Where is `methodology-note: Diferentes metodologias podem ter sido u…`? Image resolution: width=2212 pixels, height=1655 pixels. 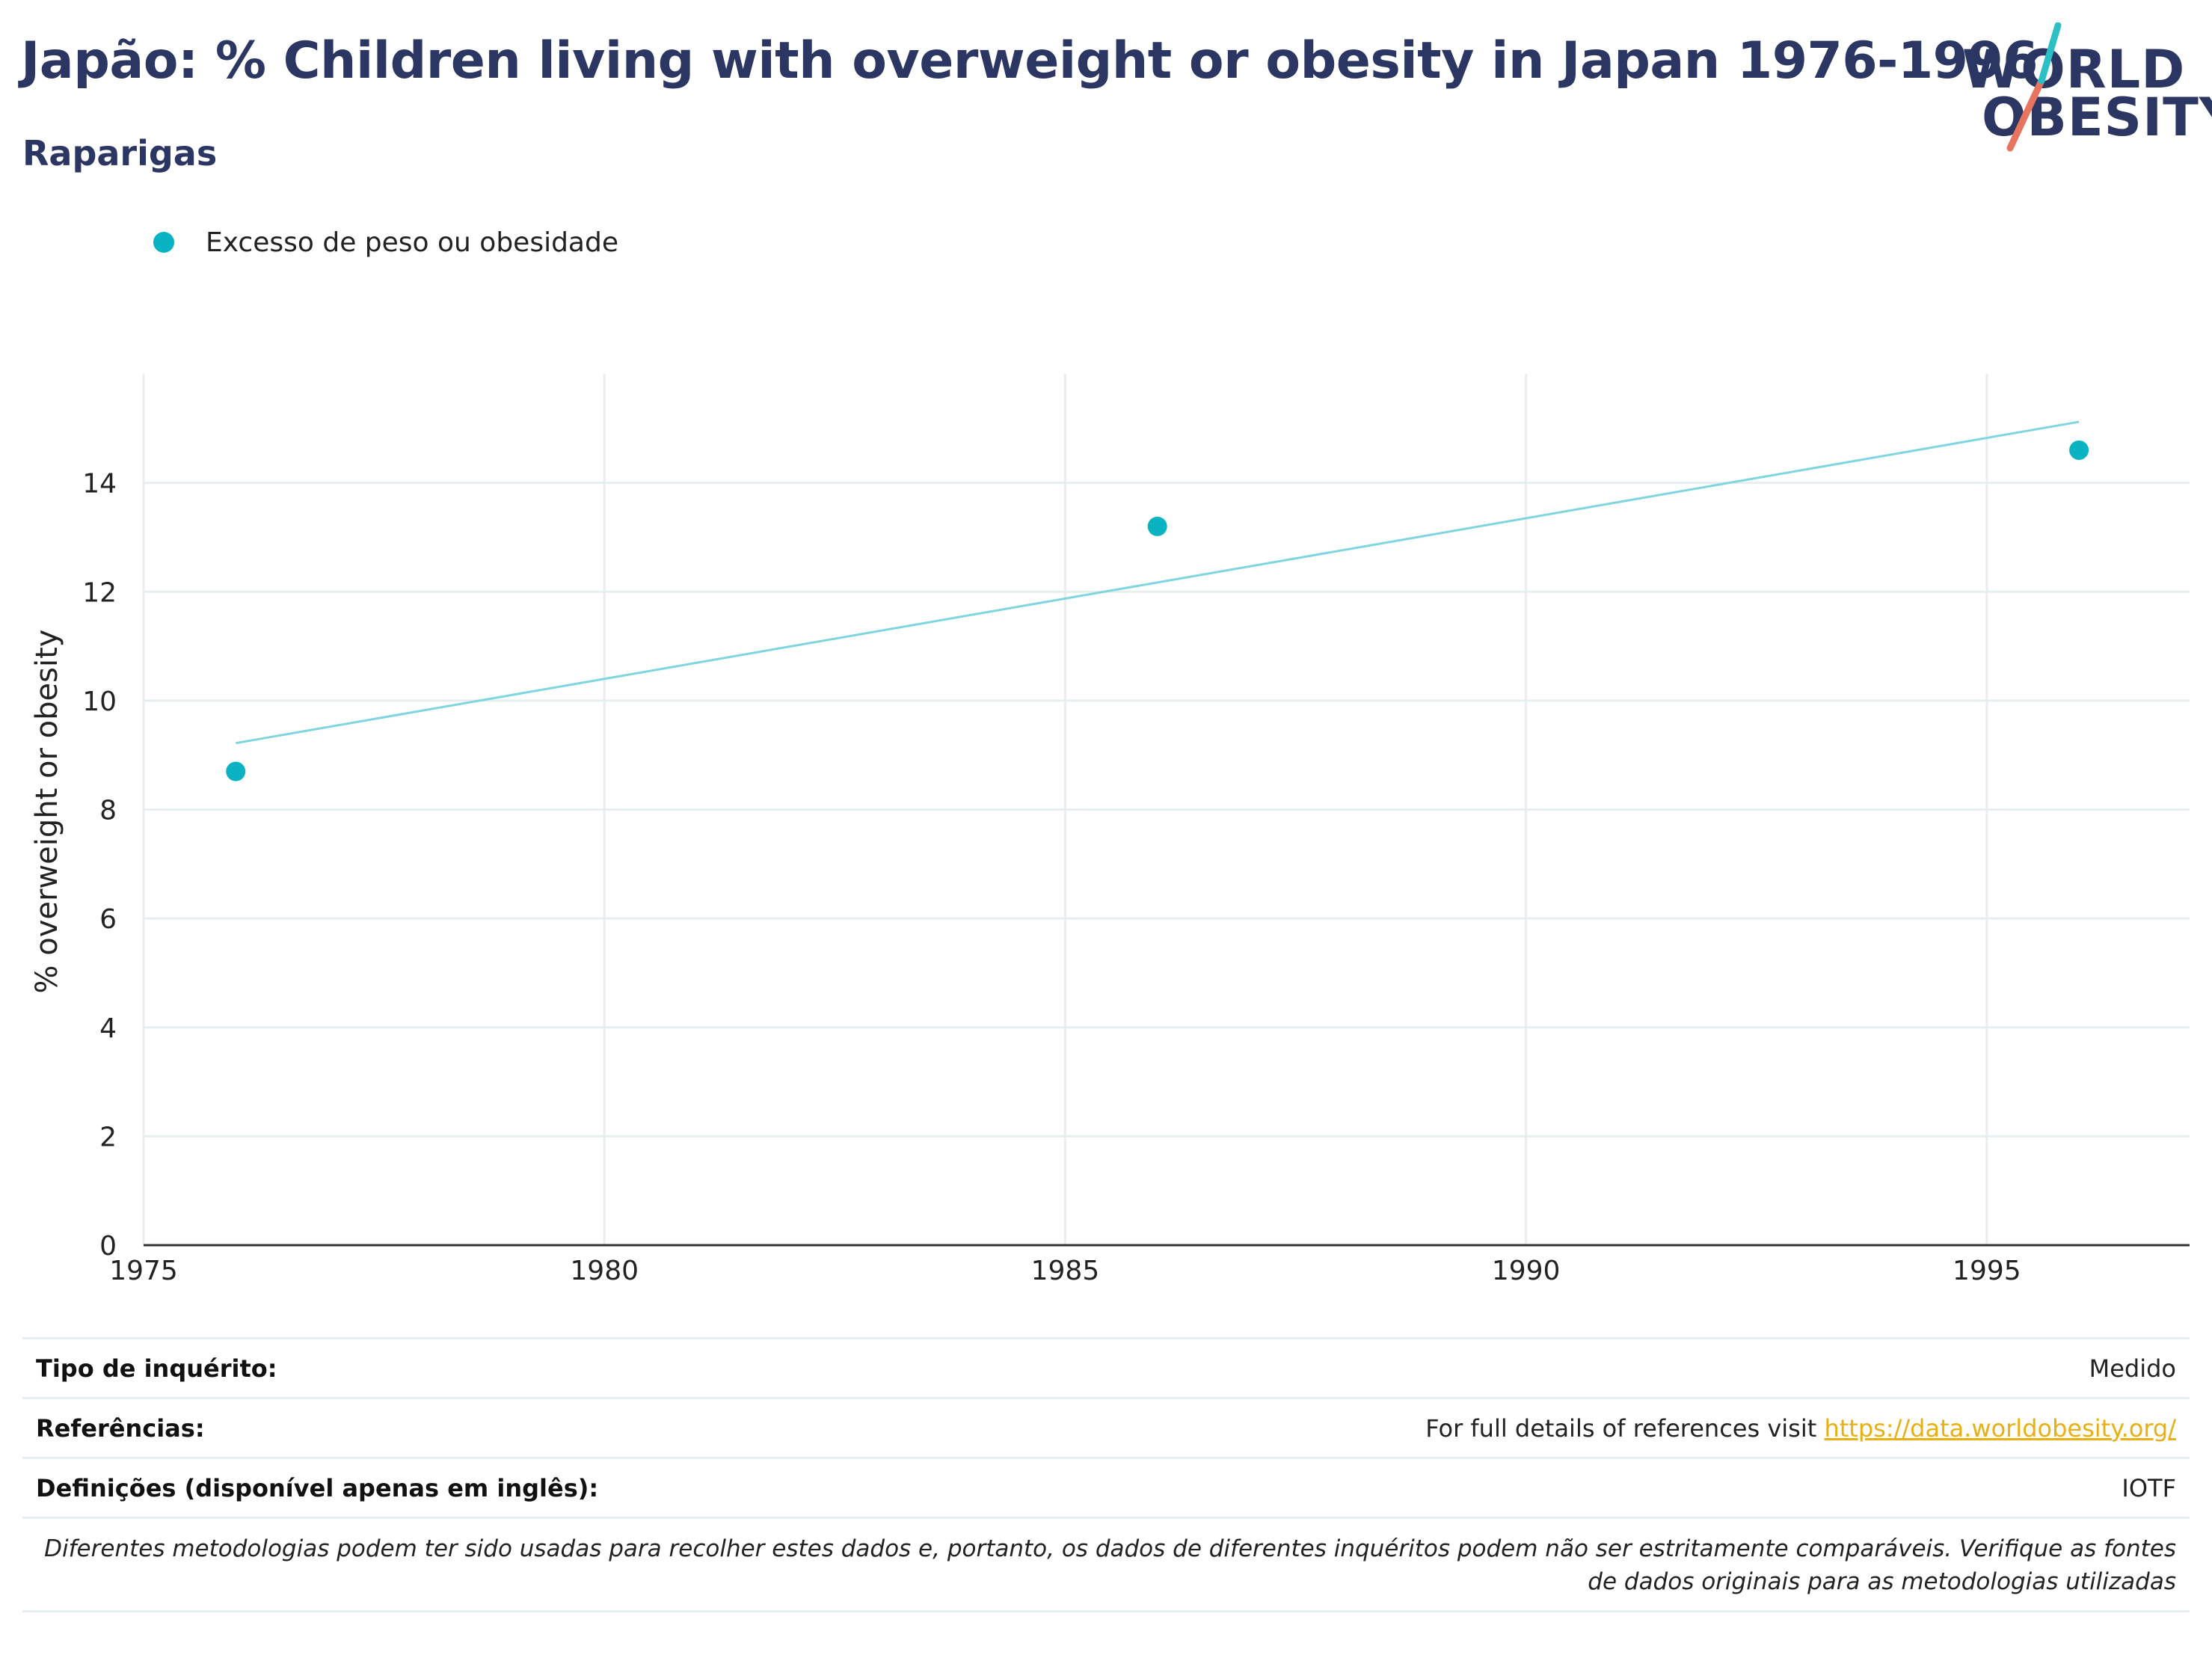
methodology-note: Diferentes metodologias podem ter sido u… is located at coordinates (1106, 1564).